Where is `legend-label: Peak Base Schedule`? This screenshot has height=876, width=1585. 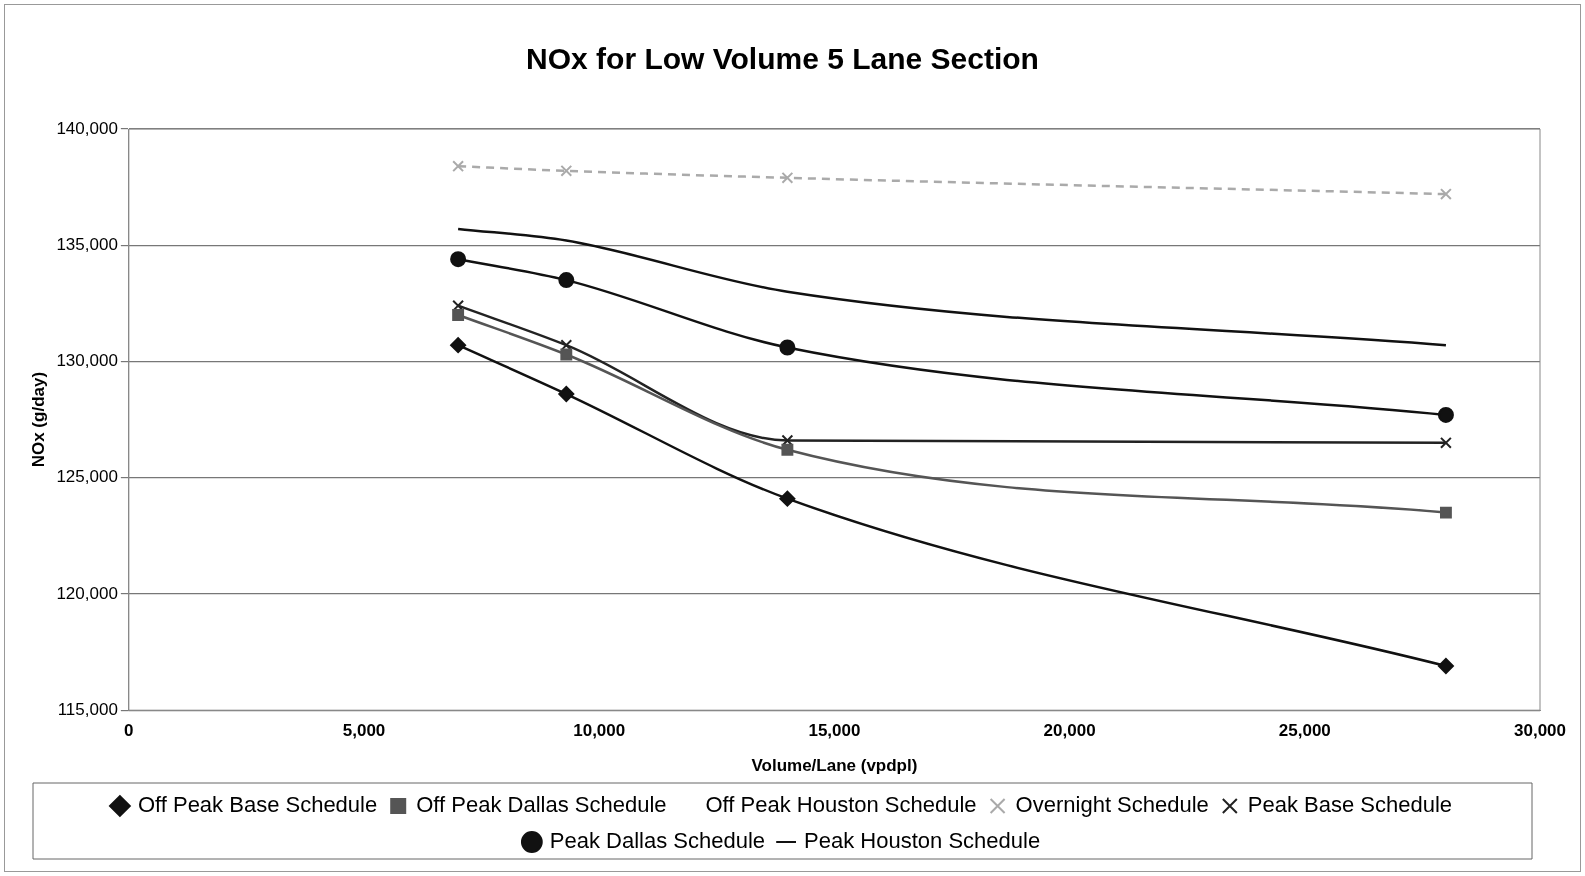
legend-label: Peak Base Schedule is located at coordinates (1350, 805).